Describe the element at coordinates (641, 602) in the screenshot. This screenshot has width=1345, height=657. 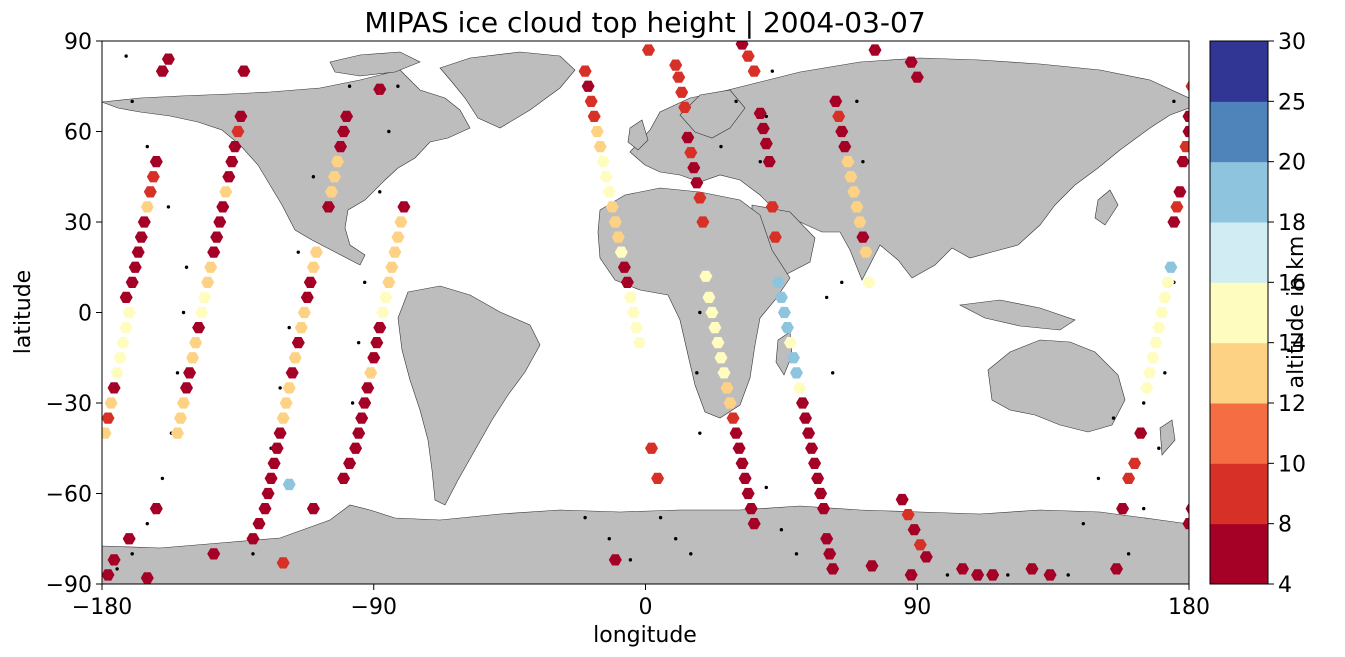
I see `x-axis: −180 −90 0 90 180` at that location.